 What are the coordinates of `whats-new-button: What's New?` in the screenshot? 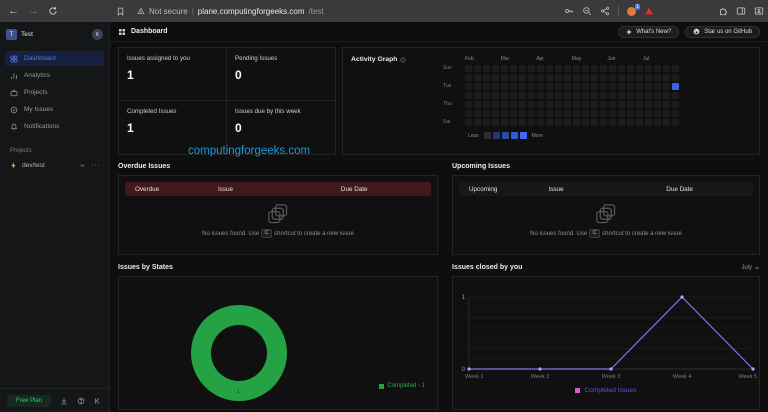 It's located at (649, 31).